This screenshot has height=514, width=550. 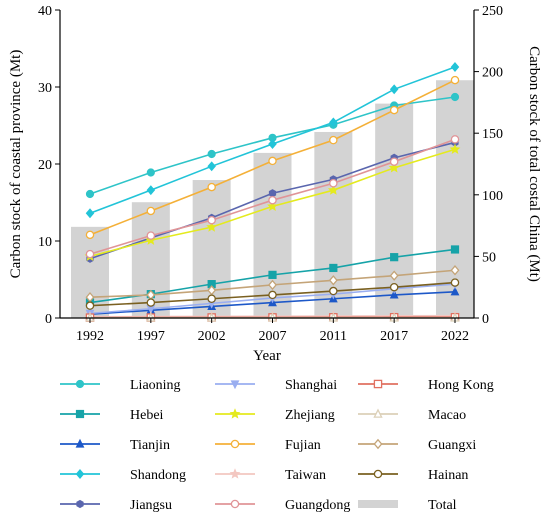 What do you see at coordinates (333, 140) in the screenshot?
I see `point-fujian-2011` at bounding box center [333, 140].